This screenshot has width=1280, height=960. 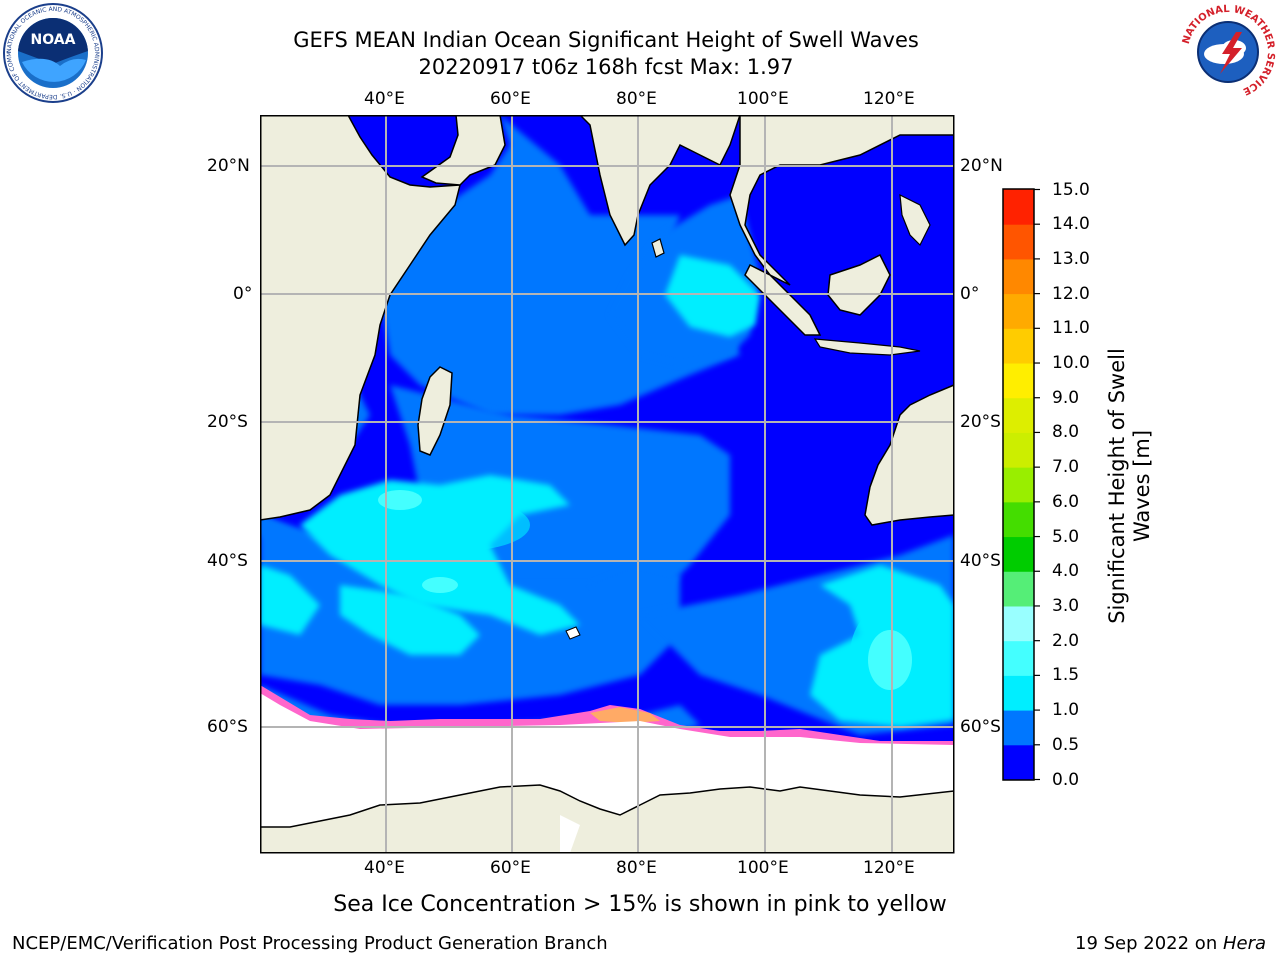 I want to click on australia-land, so click(x=909, y=455).